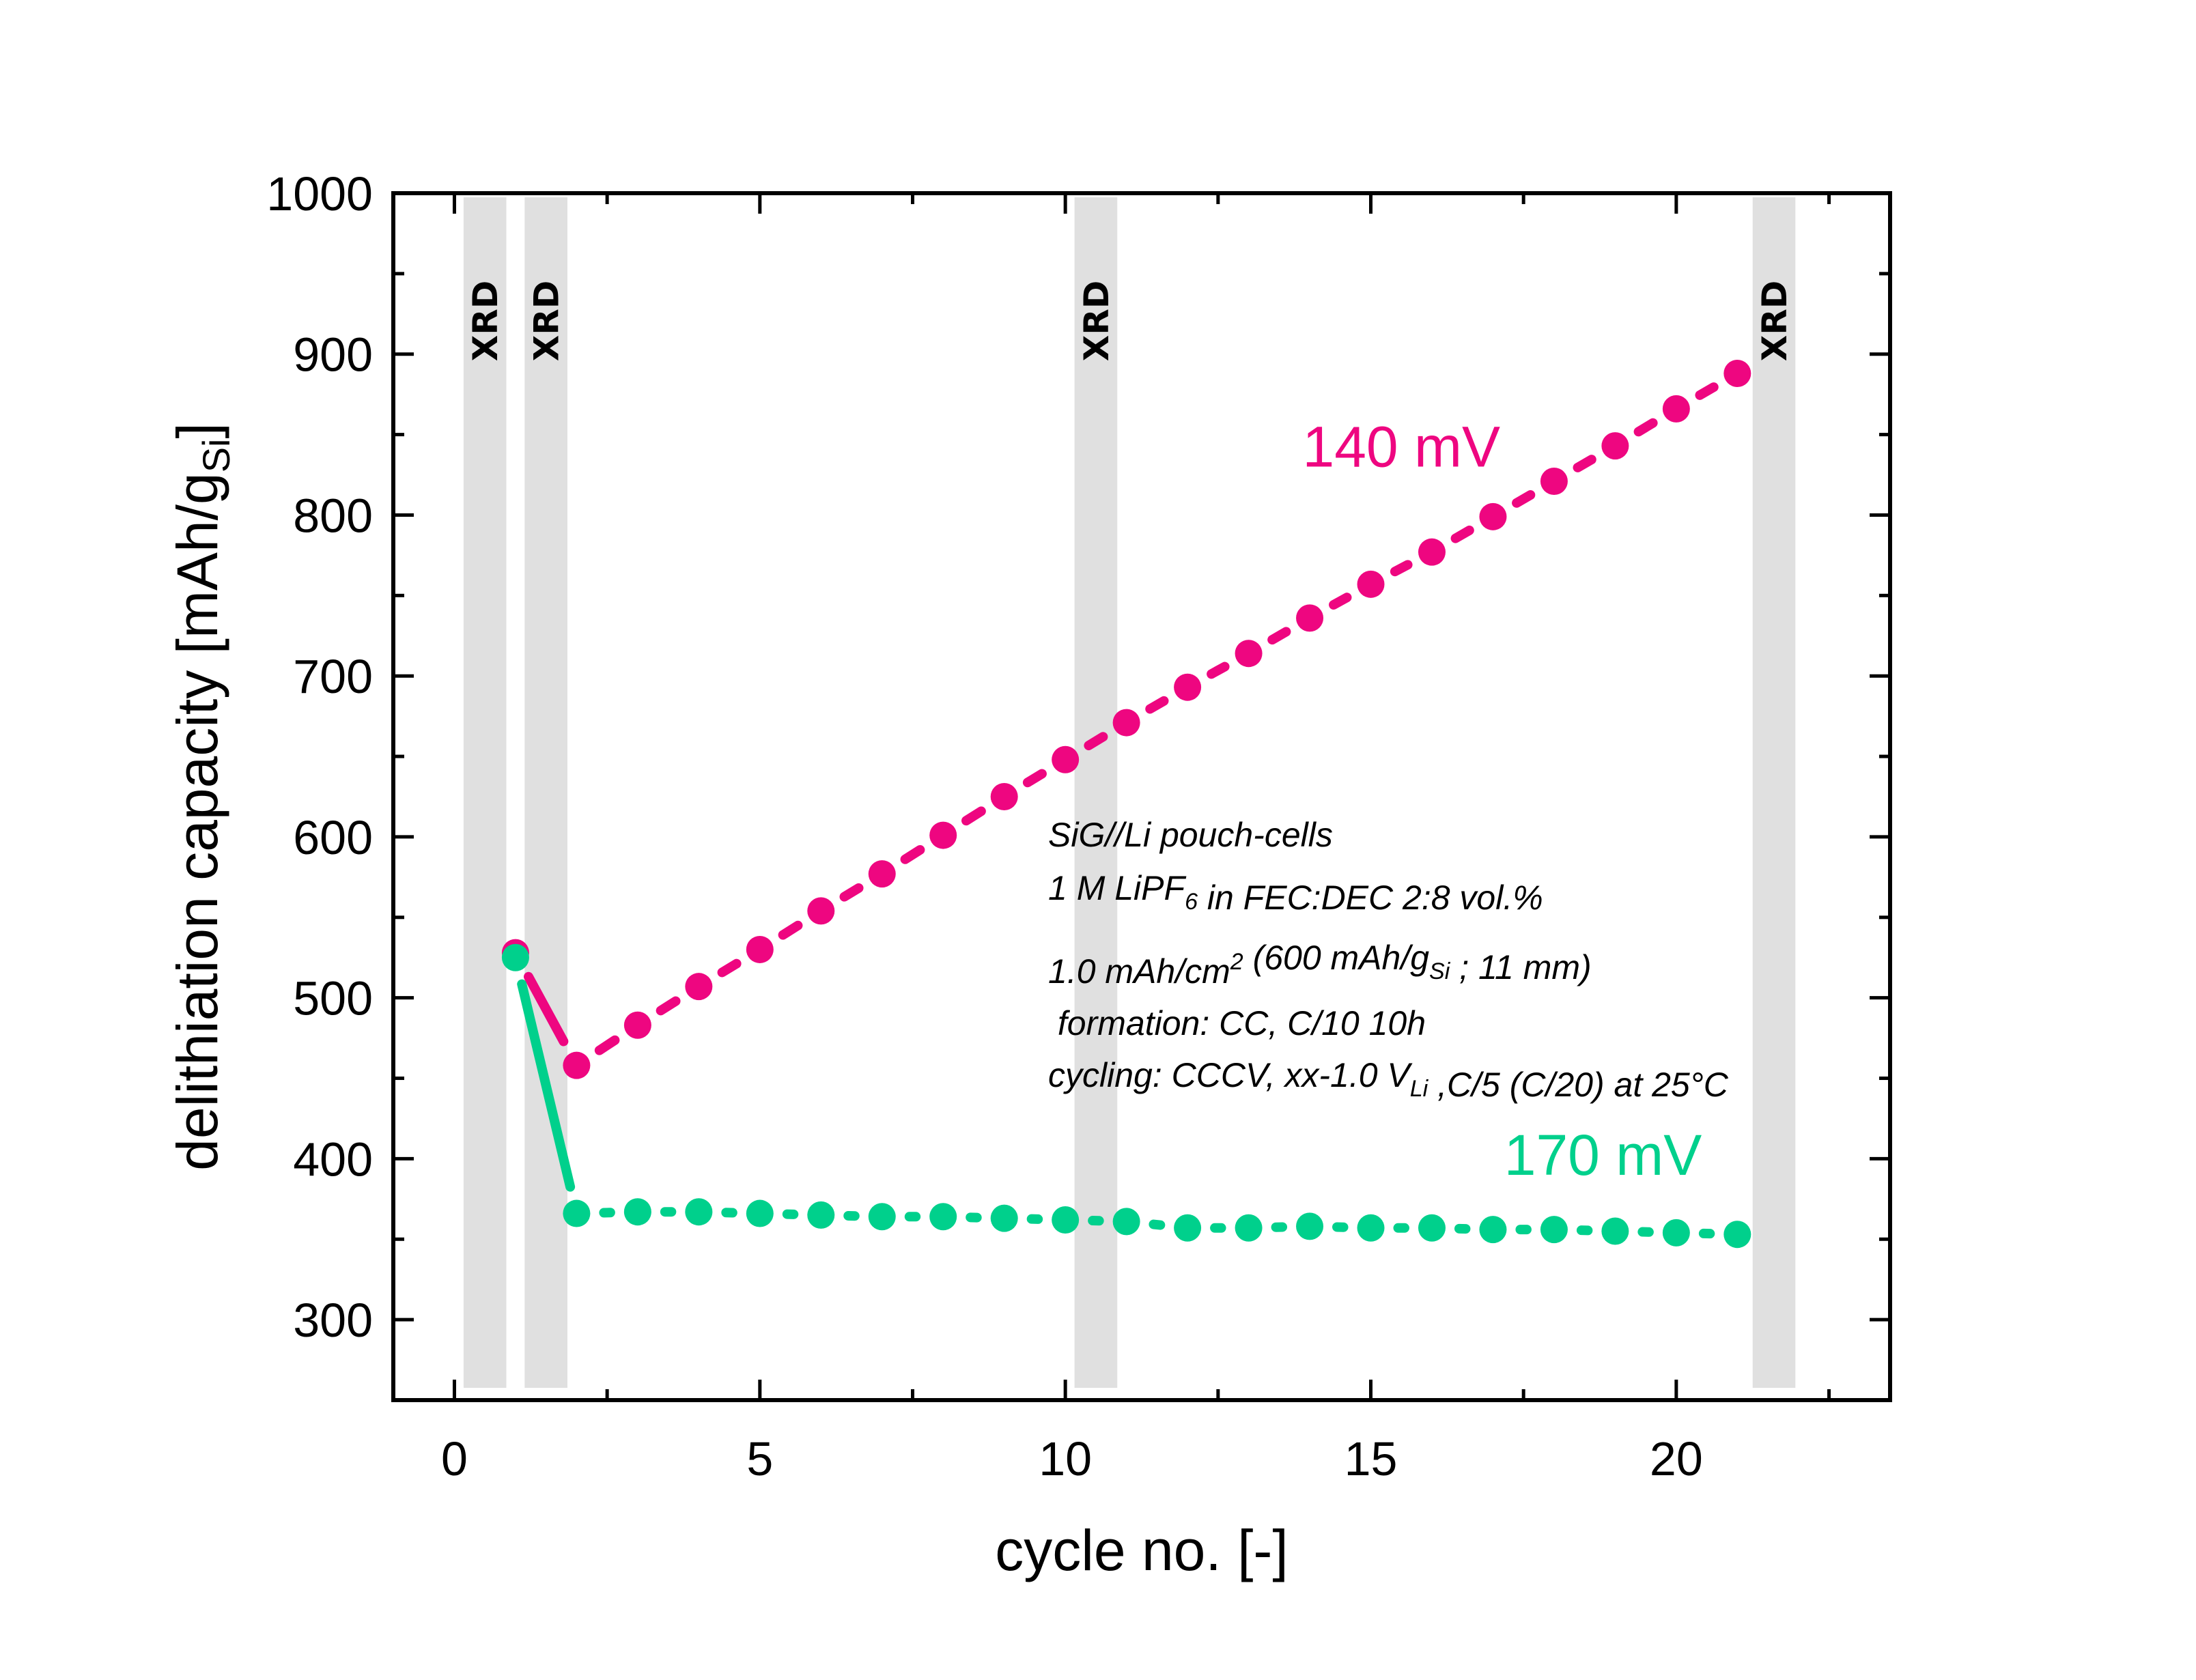 Image resolution: width=2196 pixels, height=1680 pixels. Describe the element at coordinates (1521, 967) in the screenshot. I see `note-text: ; 11 mm)` at that location.